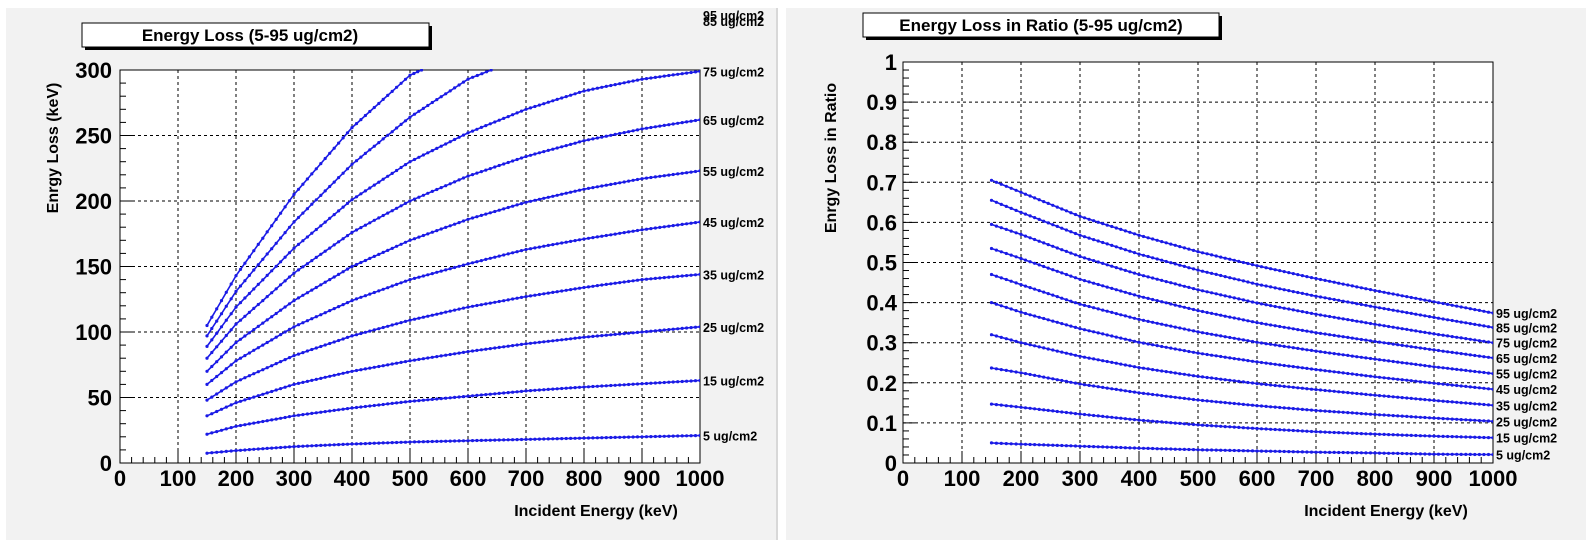 This screenshot has width=1591, height=548. Describe the element at coordinates (1526, 314) in the screenshot. I see `series-label: 95 ug/cm2` at that location.